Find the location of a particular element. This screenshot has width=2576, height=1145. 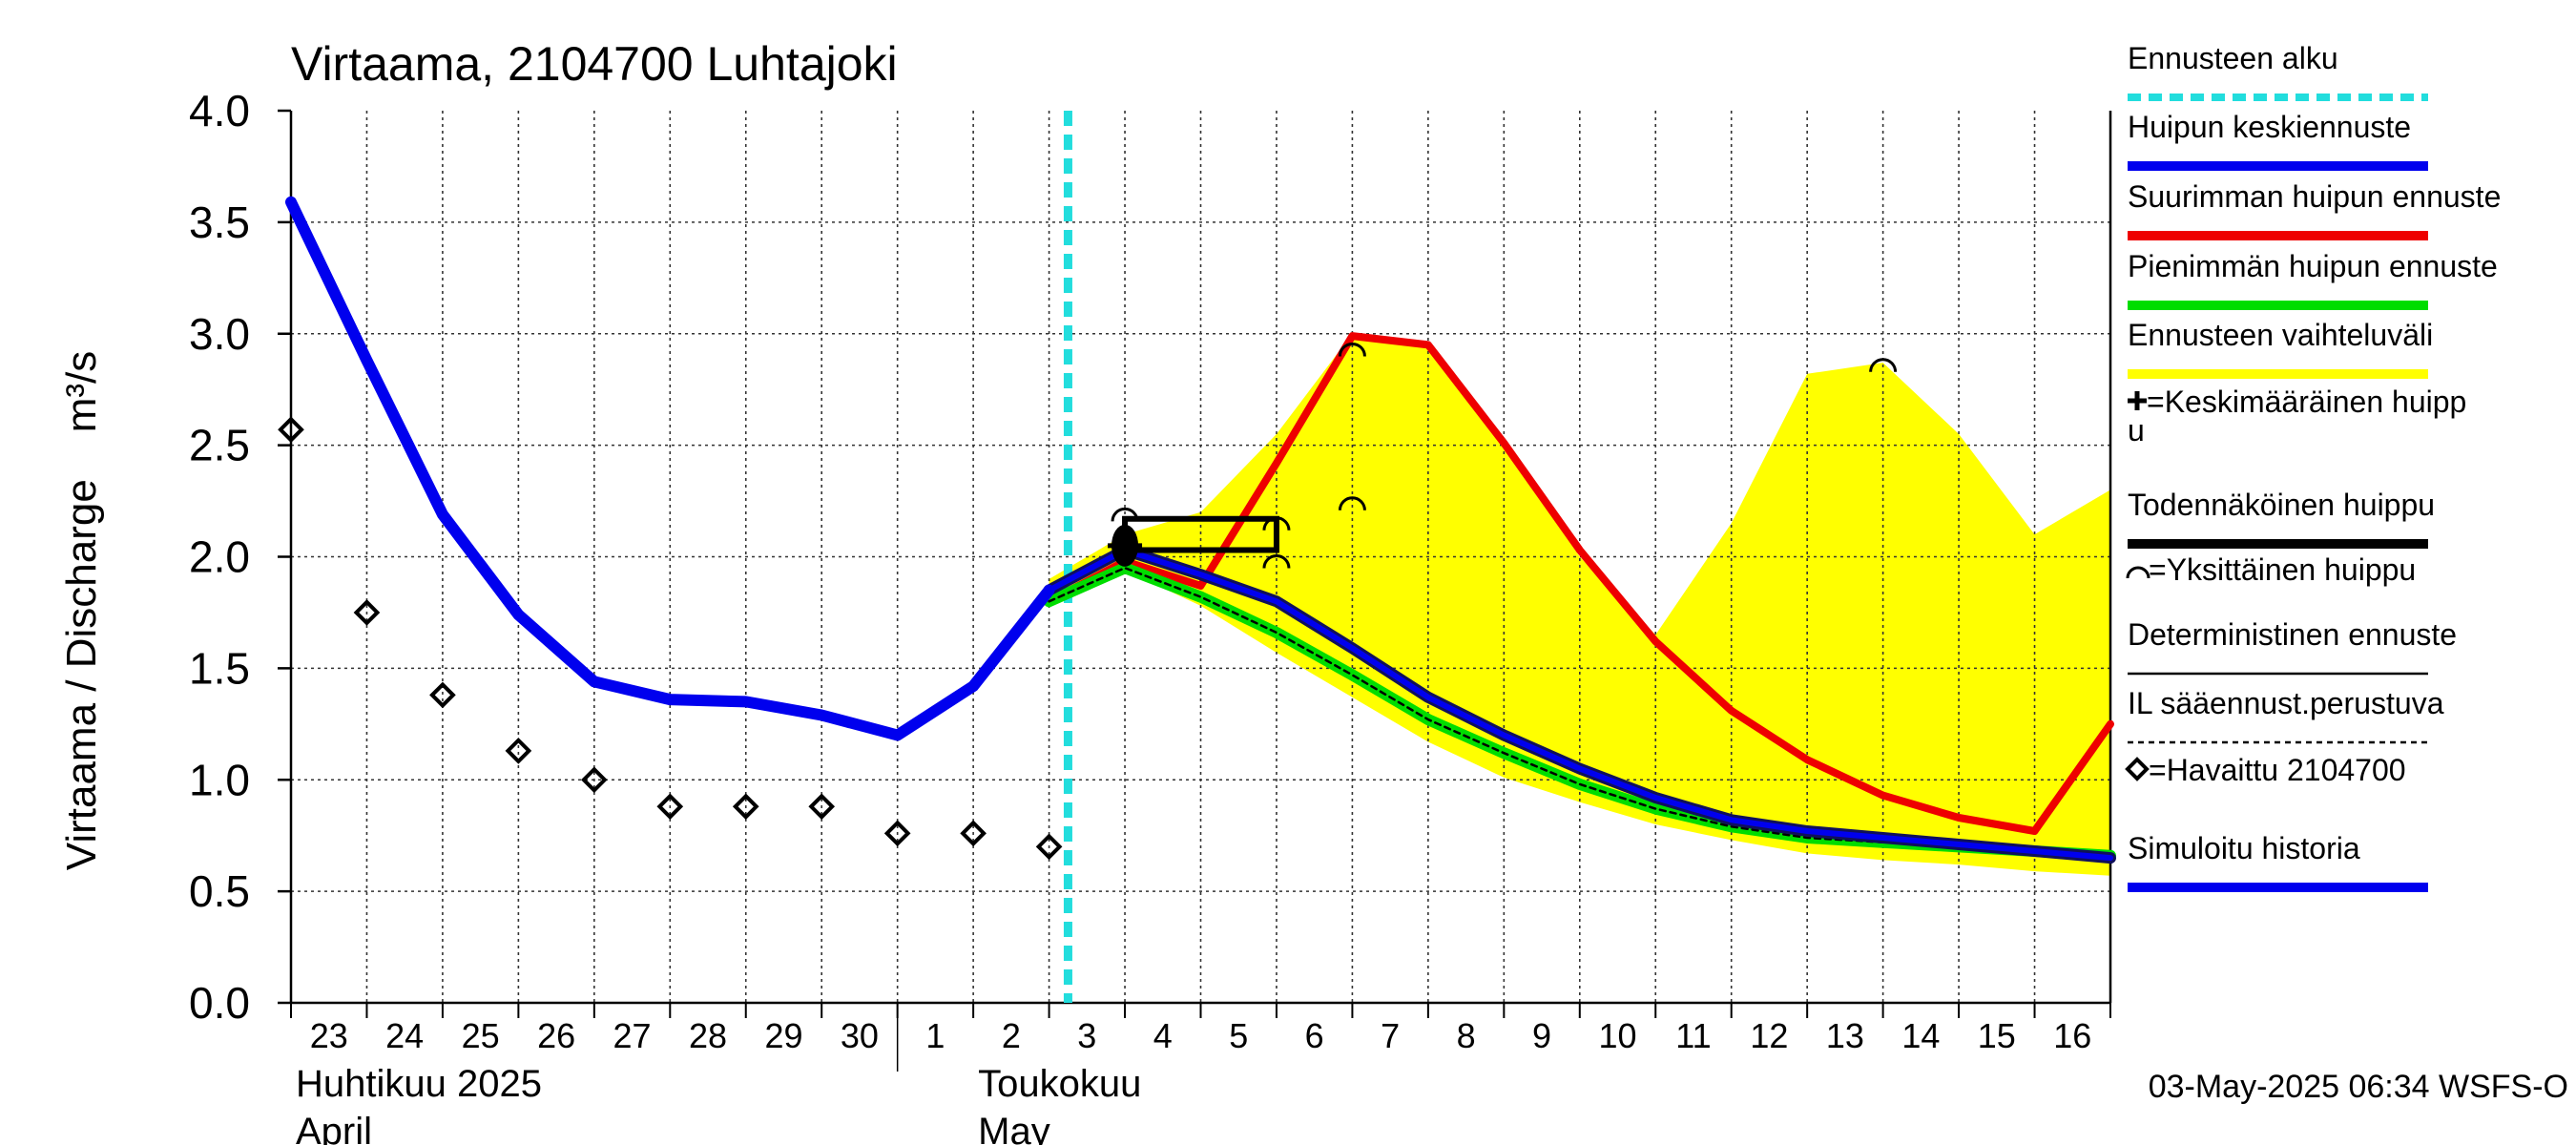

legend-item: IL sääennust.perustuva is located at coordinates (2286, 715).